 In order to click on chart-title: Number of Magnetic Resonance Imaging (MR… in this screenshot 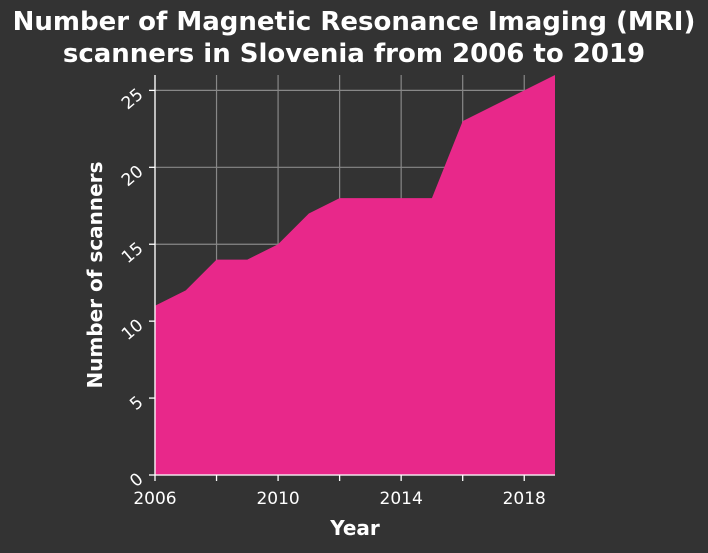, I will do `click(354, 38)`.